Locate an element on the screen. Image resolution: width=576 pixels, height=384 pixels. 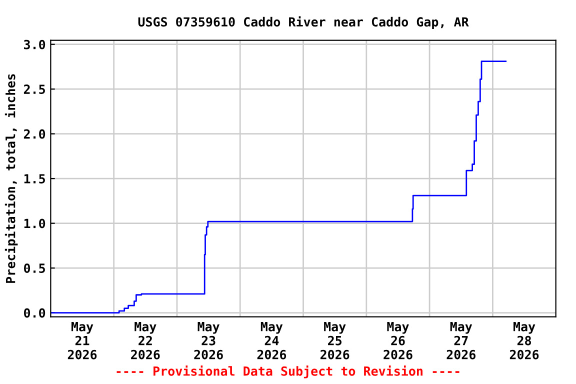
y-tick-label: 0.5 is located at coordinates (34, 268).